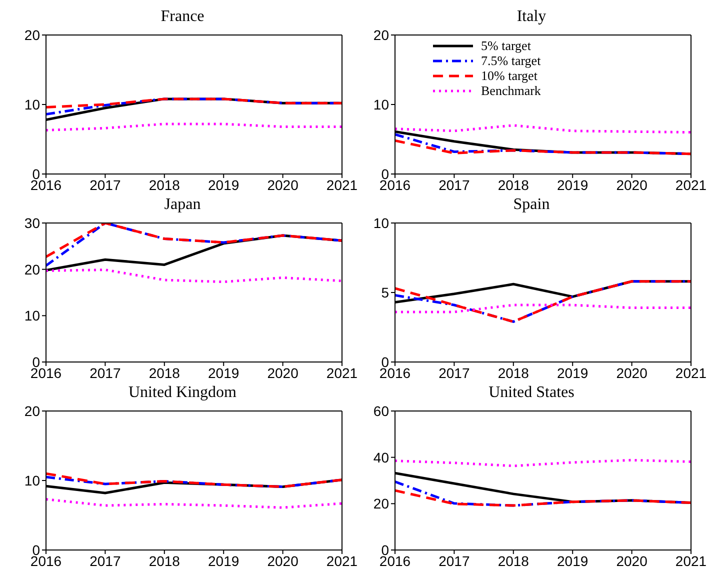 This screenshot has height=575, width=714. Describe the element at coordinates (532, 17) in the screenshot. I see `chart-title: Italy` at that location.